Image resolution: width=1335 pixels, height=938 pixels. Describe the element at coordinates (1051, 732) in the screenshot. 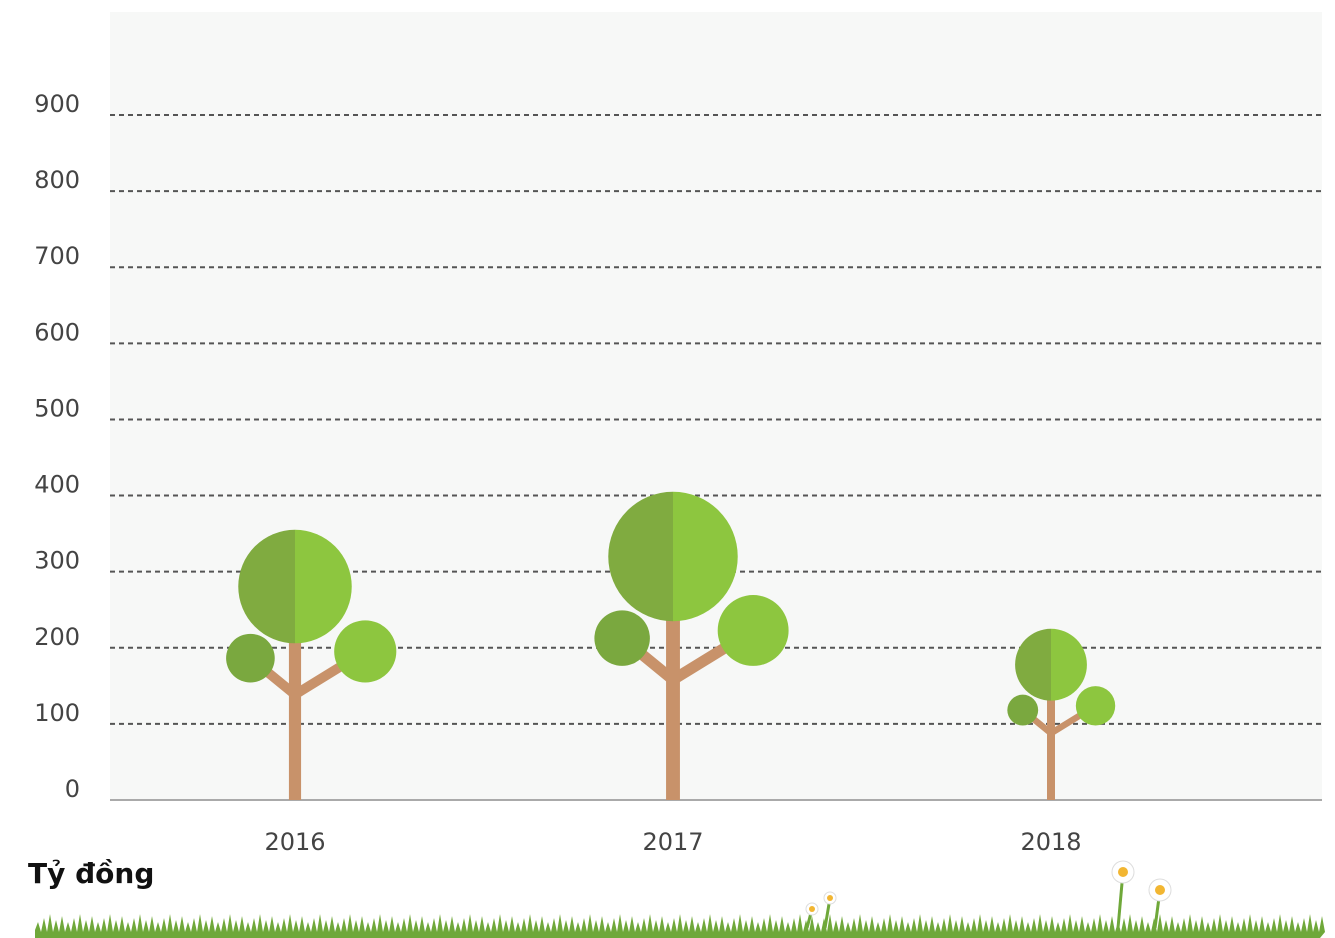

I see `trunk` at that location.